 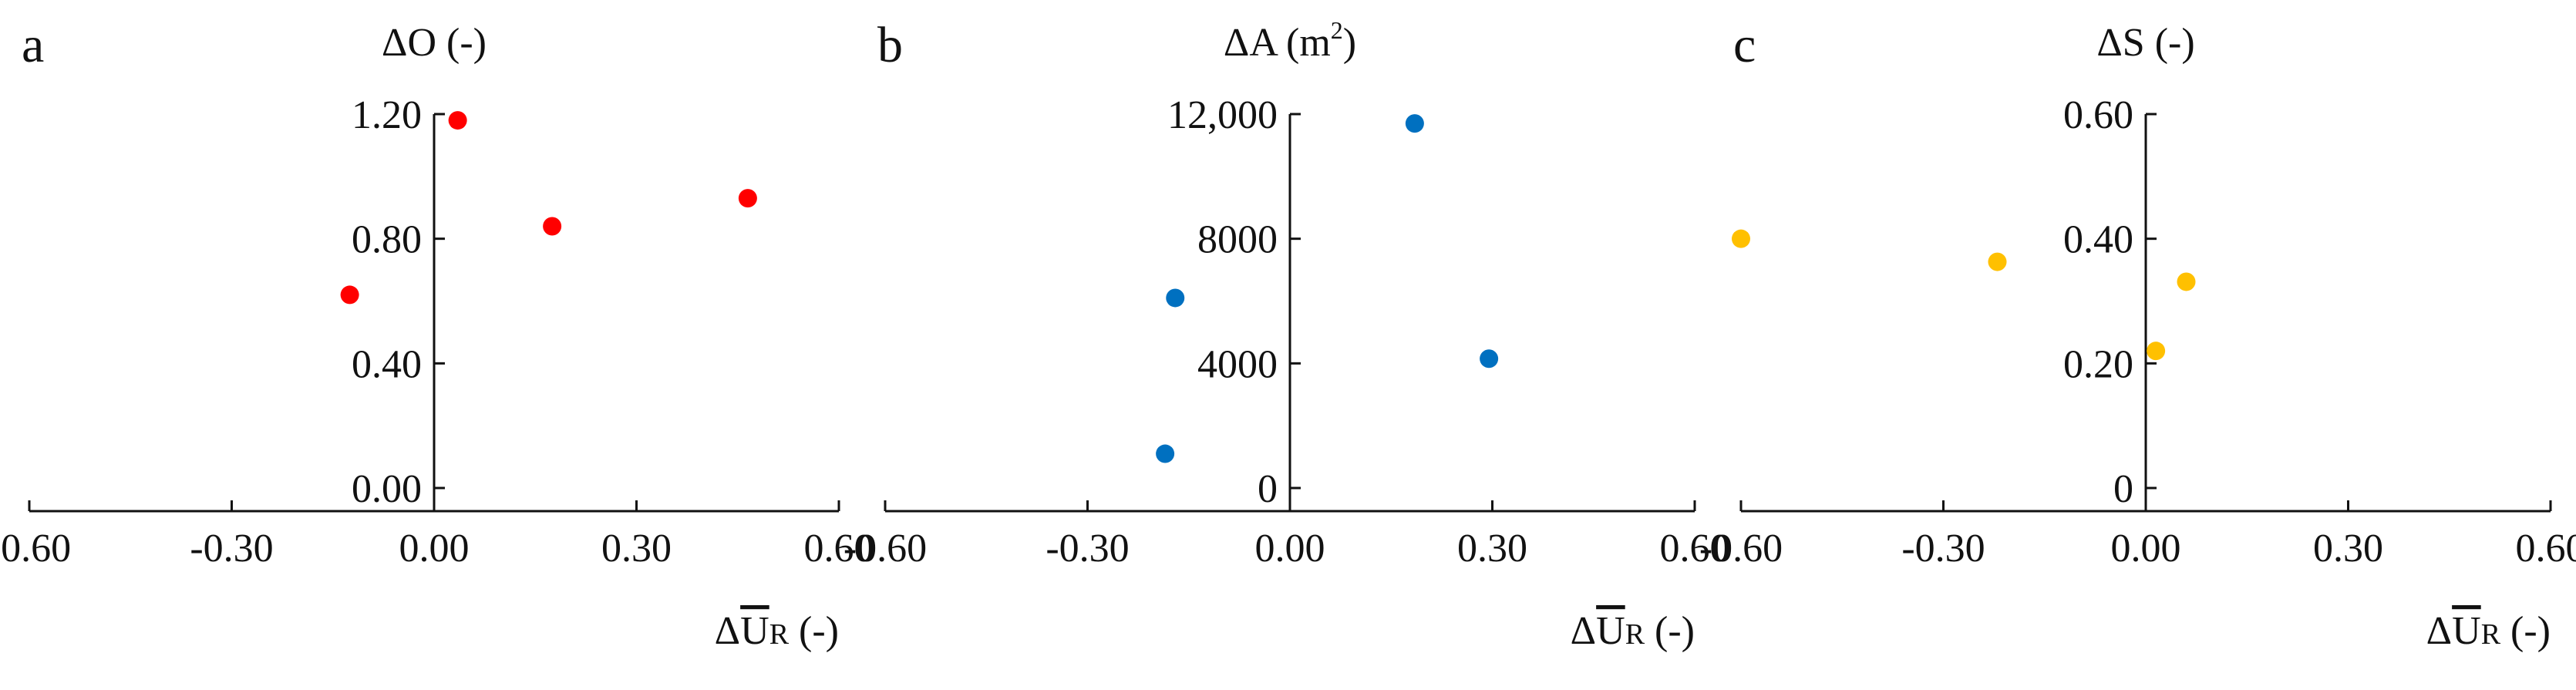 I want to click on y-tick-label: 0.00, so click(x=387, y=489).